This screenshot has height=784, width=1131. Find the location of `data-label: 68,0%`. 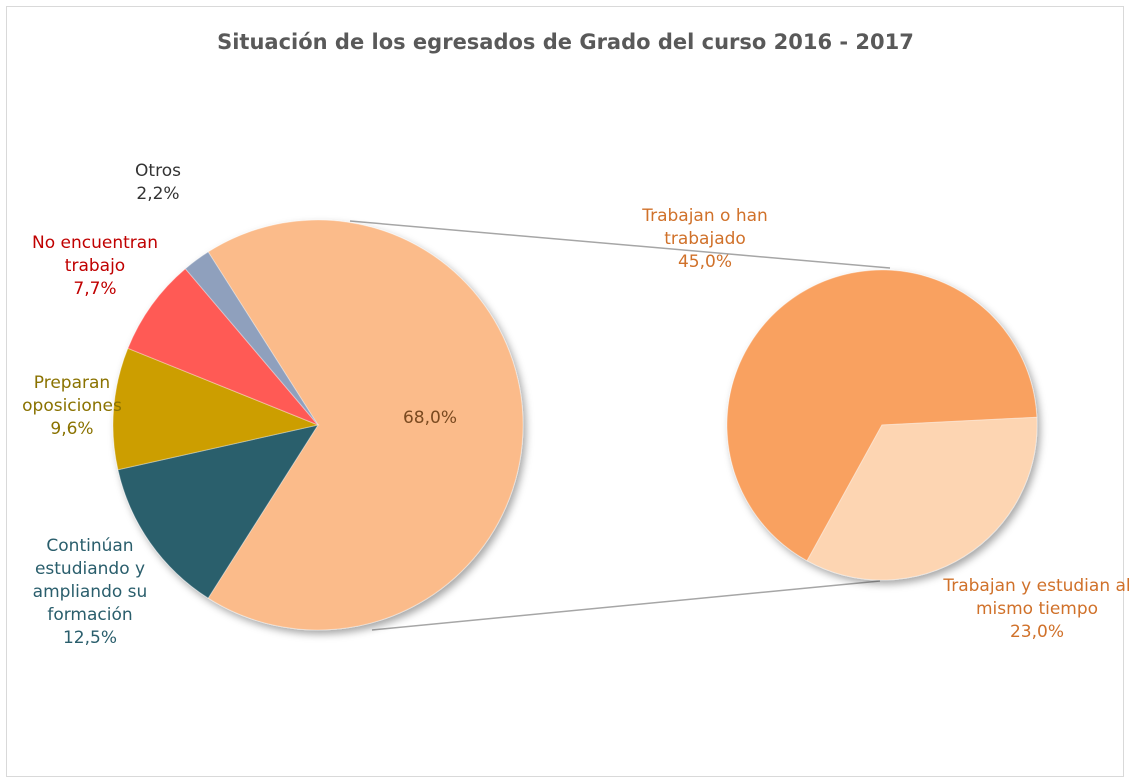

data-label: 68,0% is located at coordinates (430, 418).